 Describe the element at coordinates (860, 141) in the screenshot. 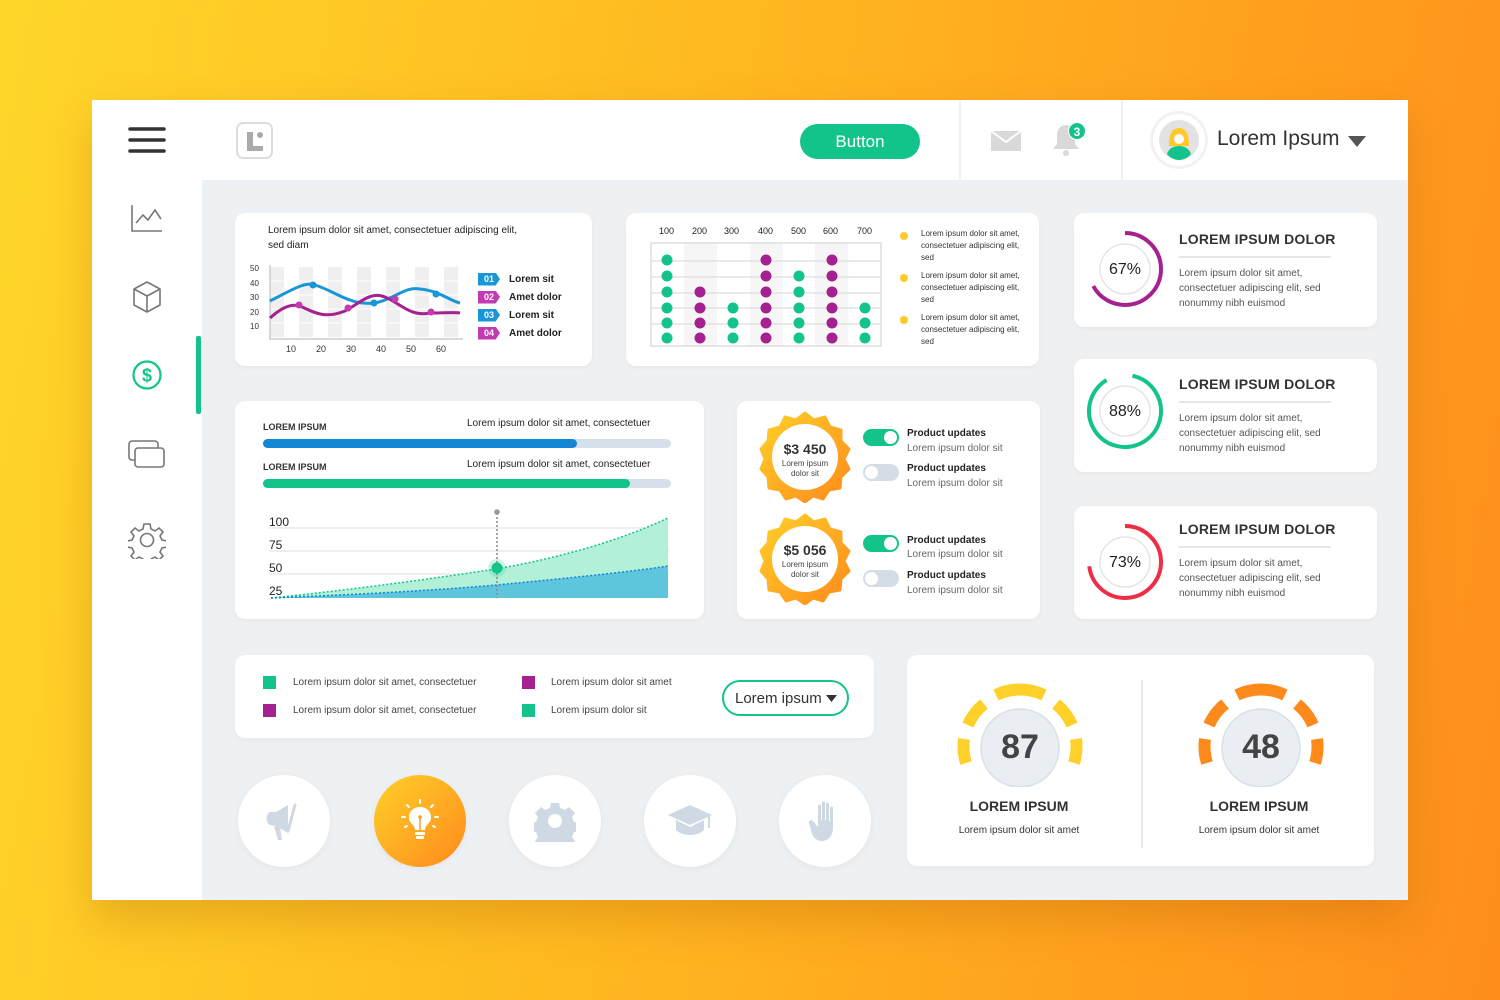

I see `primary-button: Button` at that location.